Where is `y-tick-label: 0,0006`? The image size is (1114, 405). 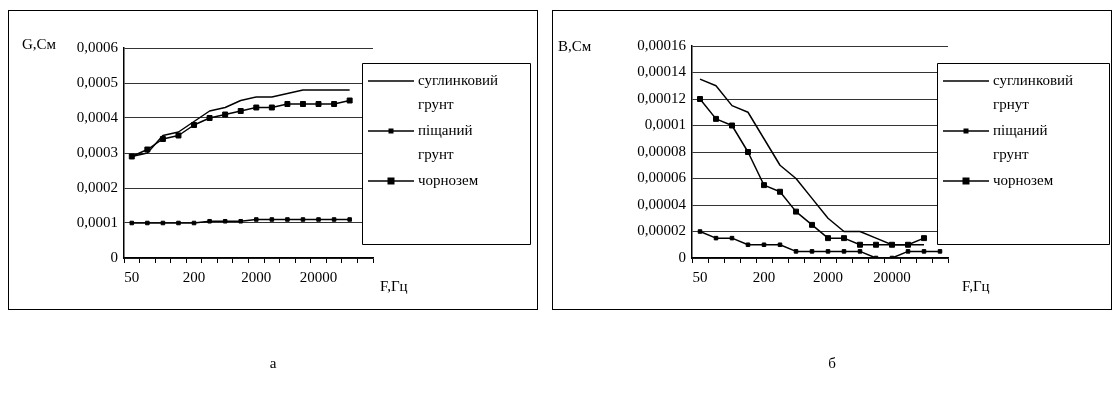
y-tick-label: 0,0006 is located at coordinates (97, 46).